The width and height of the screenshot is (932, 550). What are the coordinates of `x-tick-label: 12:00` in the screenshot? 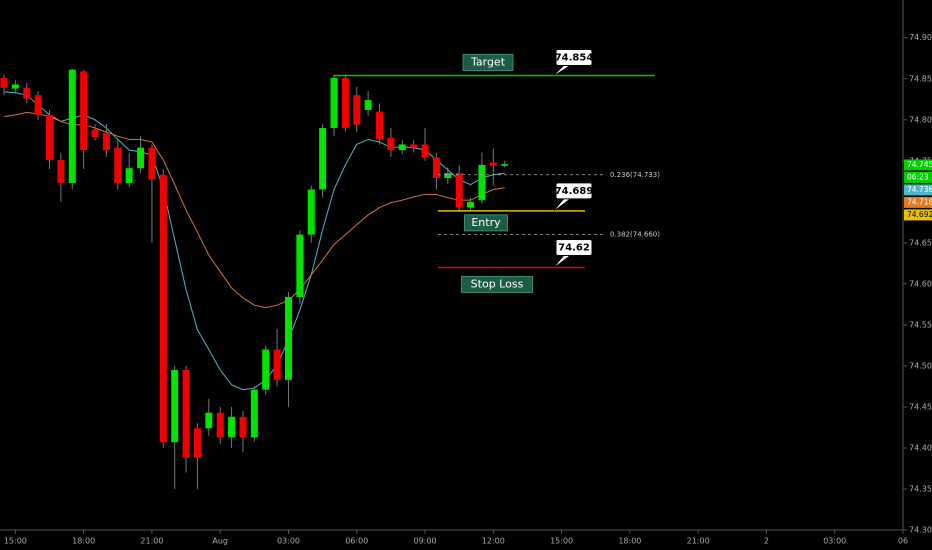 It's located at (493, 541).